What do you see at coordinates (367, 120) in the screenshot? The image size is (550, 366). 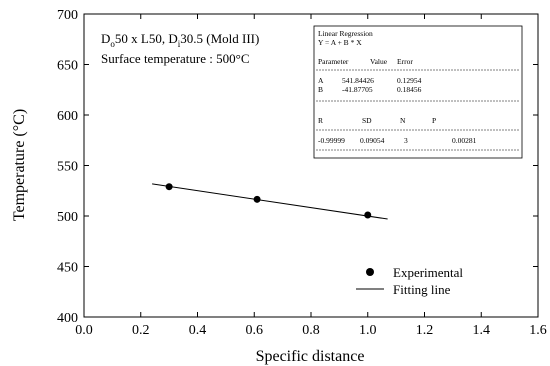 I see `regression-stat-header-sd: SD` at bounding box center [367, 120].